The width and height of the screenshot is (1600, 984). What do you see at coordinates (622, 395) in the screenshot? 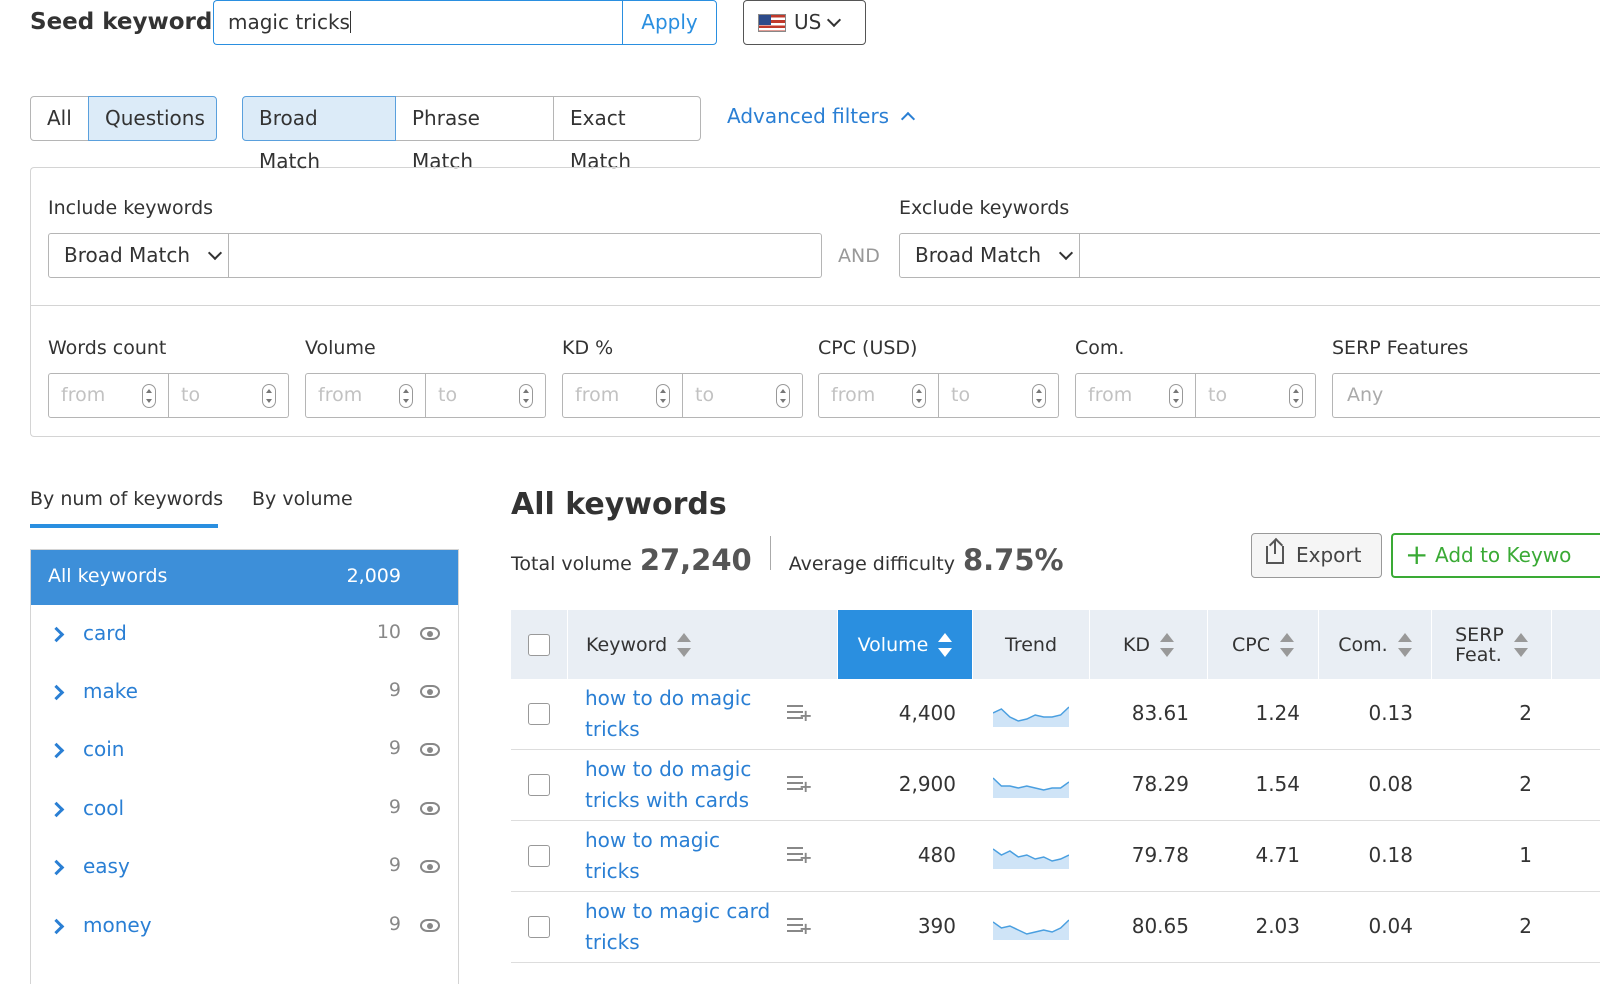
I see `kd-from-input: from` at bounding box center [622, 395].